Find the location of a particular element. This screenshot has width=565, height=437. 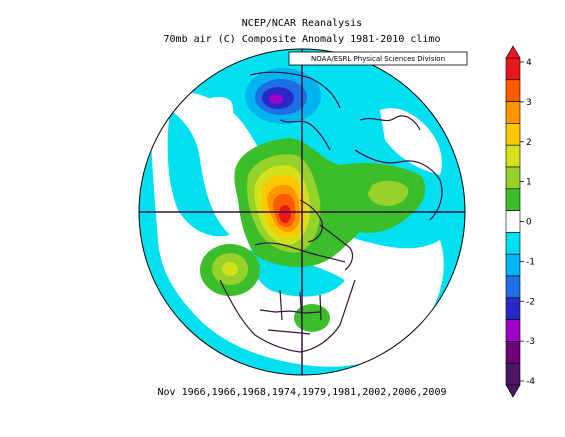

colorbar-tick-label: -1 is located at coordinates (530, 262).